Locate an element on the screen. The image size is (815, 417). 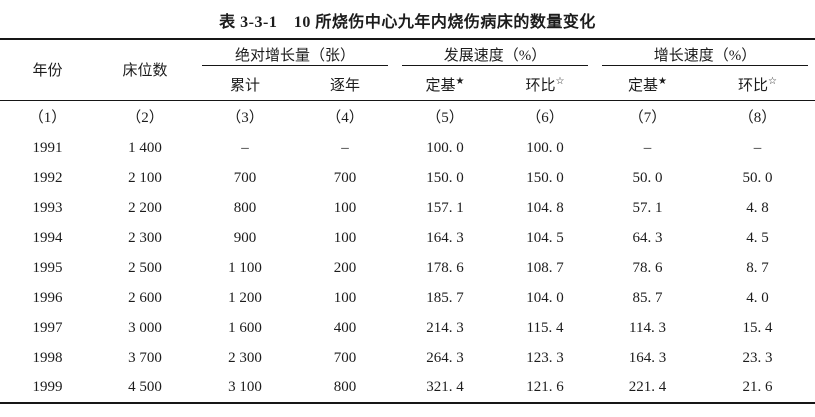
table-cell: 123. 3 is located at coordinates (545, 357).